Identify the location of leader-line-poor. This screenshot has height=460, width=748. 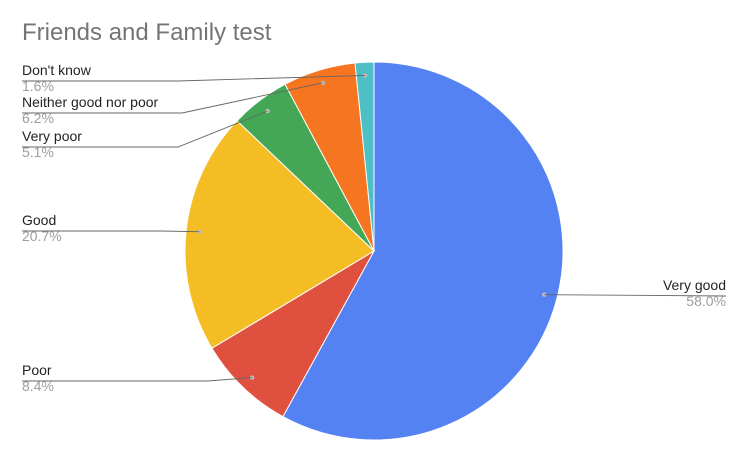
(137, 379).